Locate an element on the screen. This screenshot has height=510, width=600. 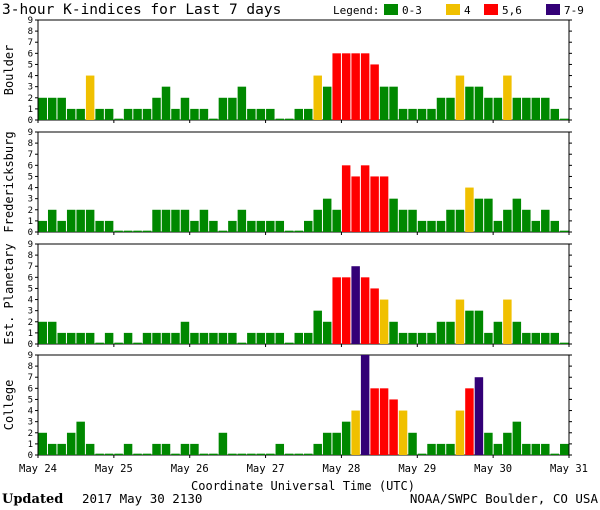
x-tick-label: May 31 is located at coordinates (569, 469).